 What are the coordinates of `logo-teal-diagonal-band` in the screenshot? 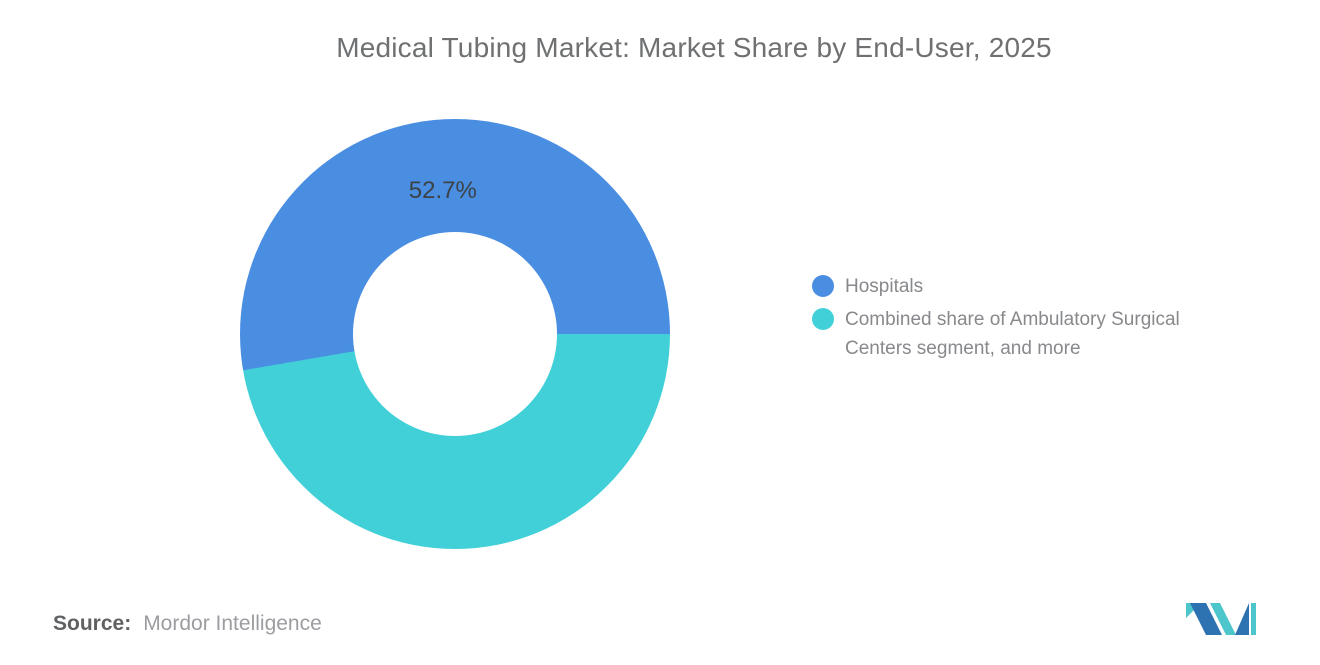 It's located at (1223, 619).